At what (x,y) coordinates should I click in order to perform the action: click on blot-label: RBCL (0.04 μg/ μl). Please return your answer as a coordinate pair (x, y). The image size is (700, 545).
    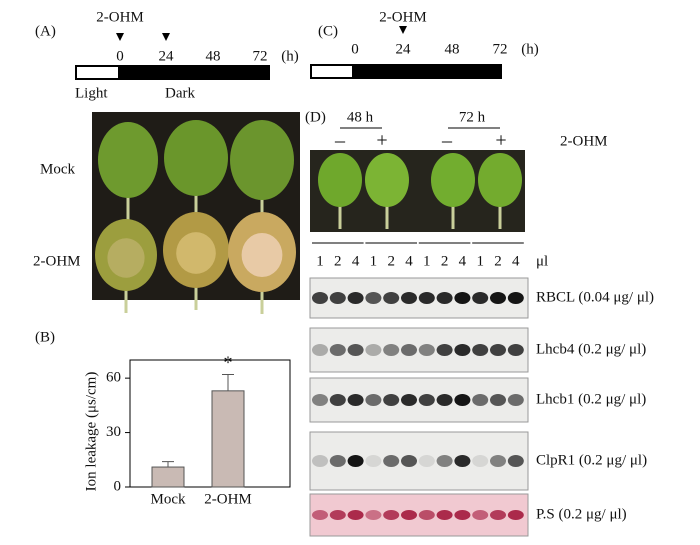
    Looking at the image, I should click on (595, 297).